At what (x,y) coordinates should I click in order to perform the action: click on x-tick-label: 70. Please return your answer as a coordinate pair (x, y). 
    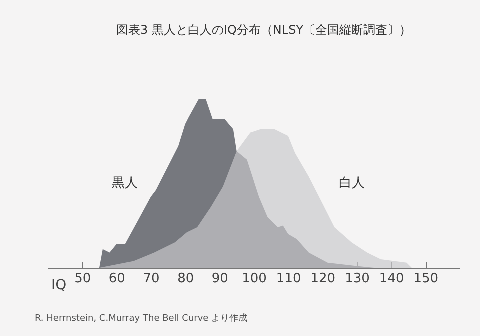
    Looking at the image, I should click on (151, 279).